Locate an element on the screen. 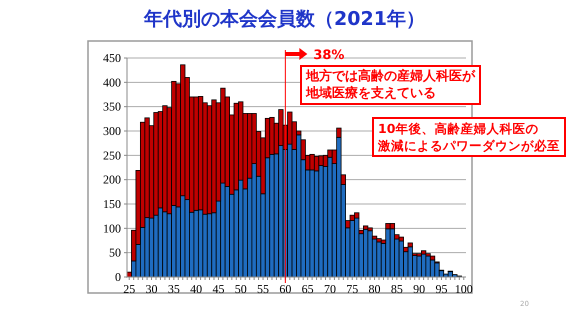  chart-title: 年代別の本会会員数（2021年） is located at coordinates (284, 19).